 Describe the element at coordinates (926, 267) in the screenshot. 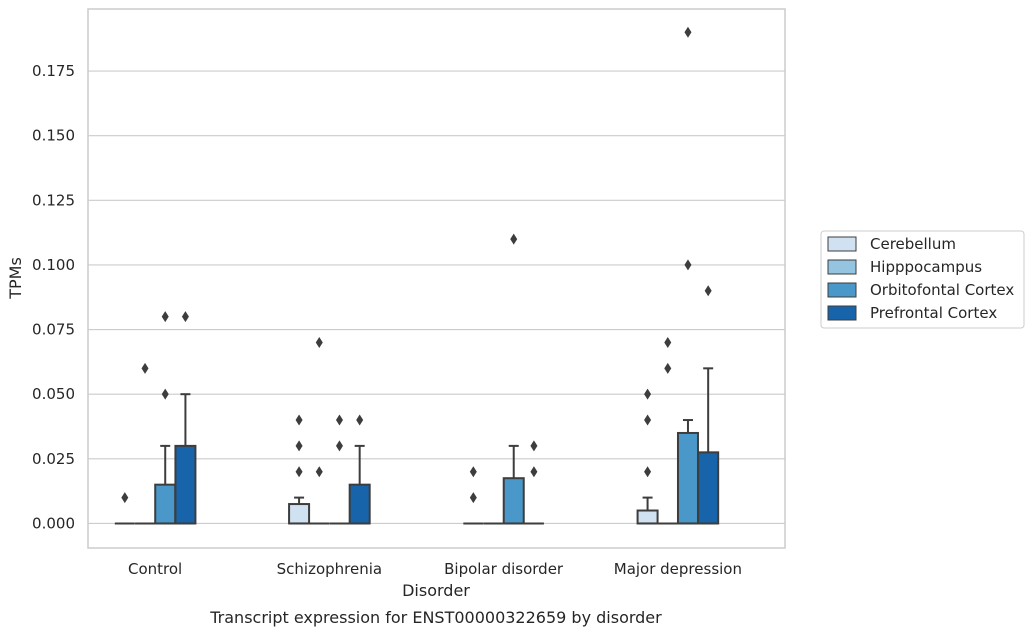

I see `legend-label: Hipppocampus` at that location.